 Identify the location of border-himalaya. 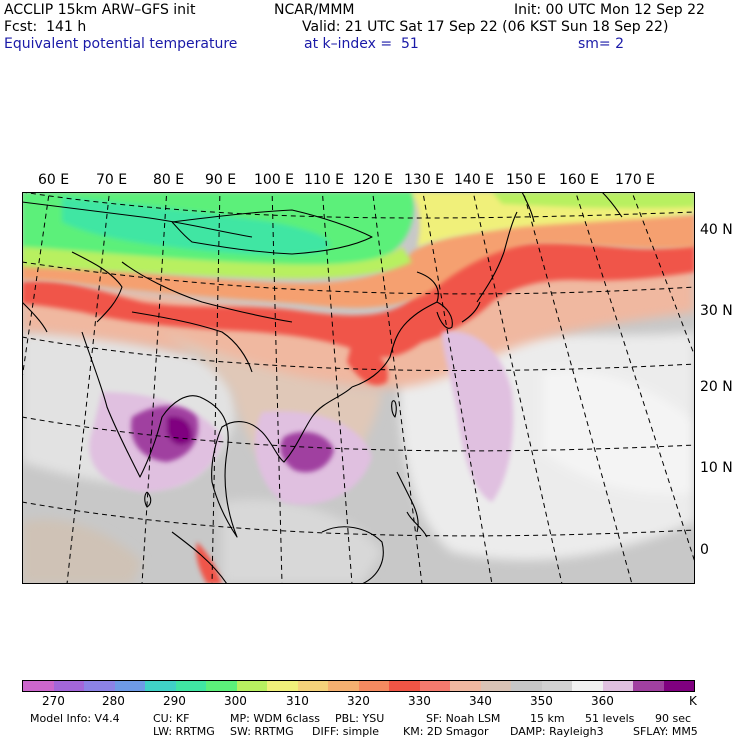
(192, 342).